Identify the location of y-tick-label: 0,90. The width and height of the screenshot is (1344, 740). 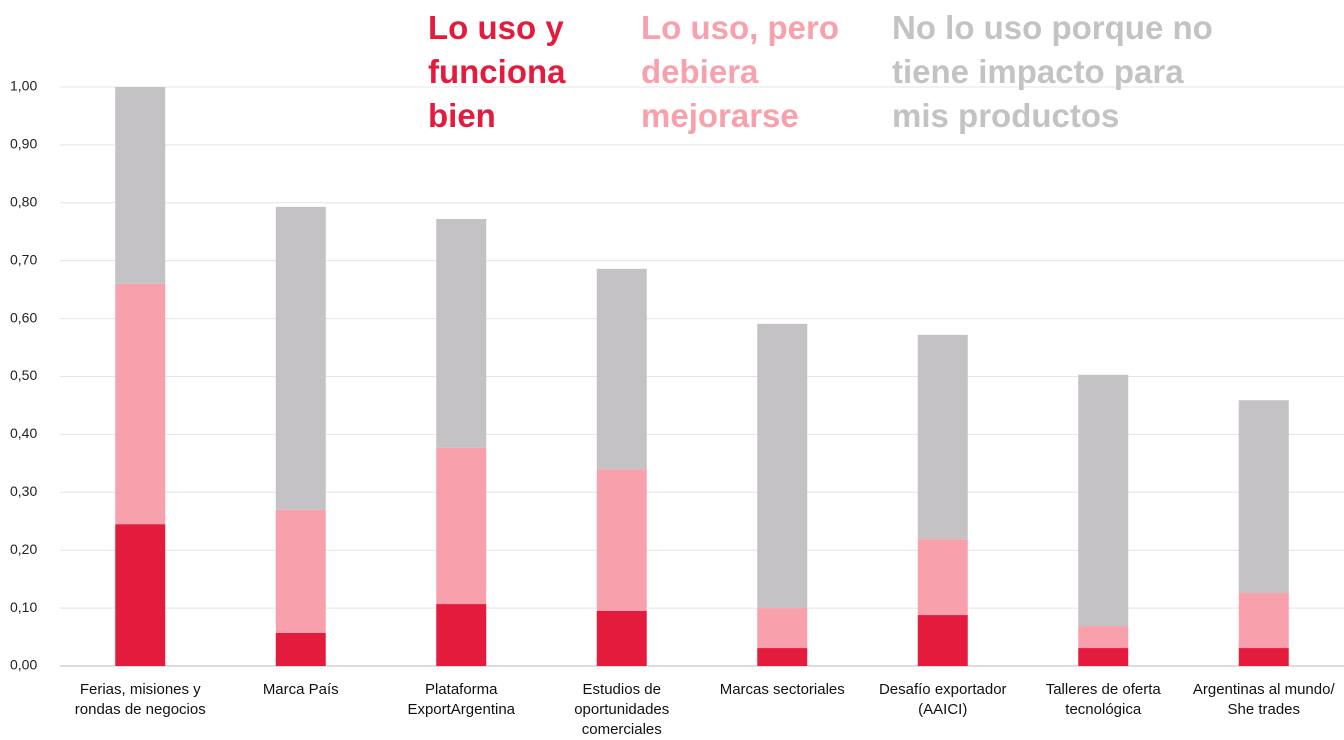
(23, 144).